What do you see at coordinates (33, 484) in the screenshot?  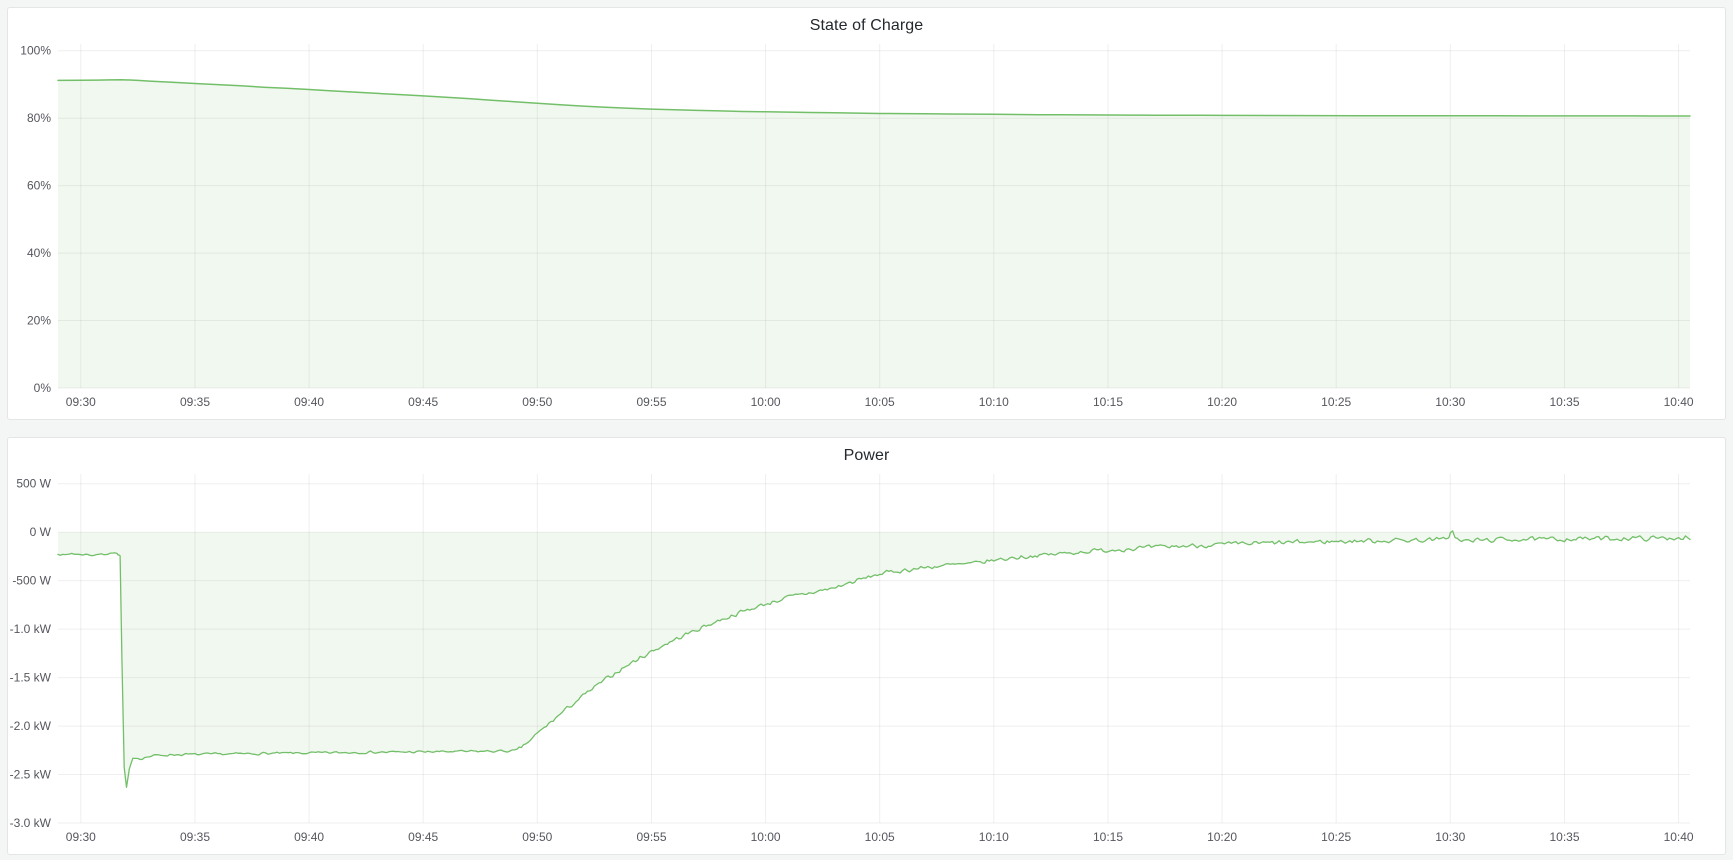 I see `svg-text: 500 W` at bounding box center [33, 484].